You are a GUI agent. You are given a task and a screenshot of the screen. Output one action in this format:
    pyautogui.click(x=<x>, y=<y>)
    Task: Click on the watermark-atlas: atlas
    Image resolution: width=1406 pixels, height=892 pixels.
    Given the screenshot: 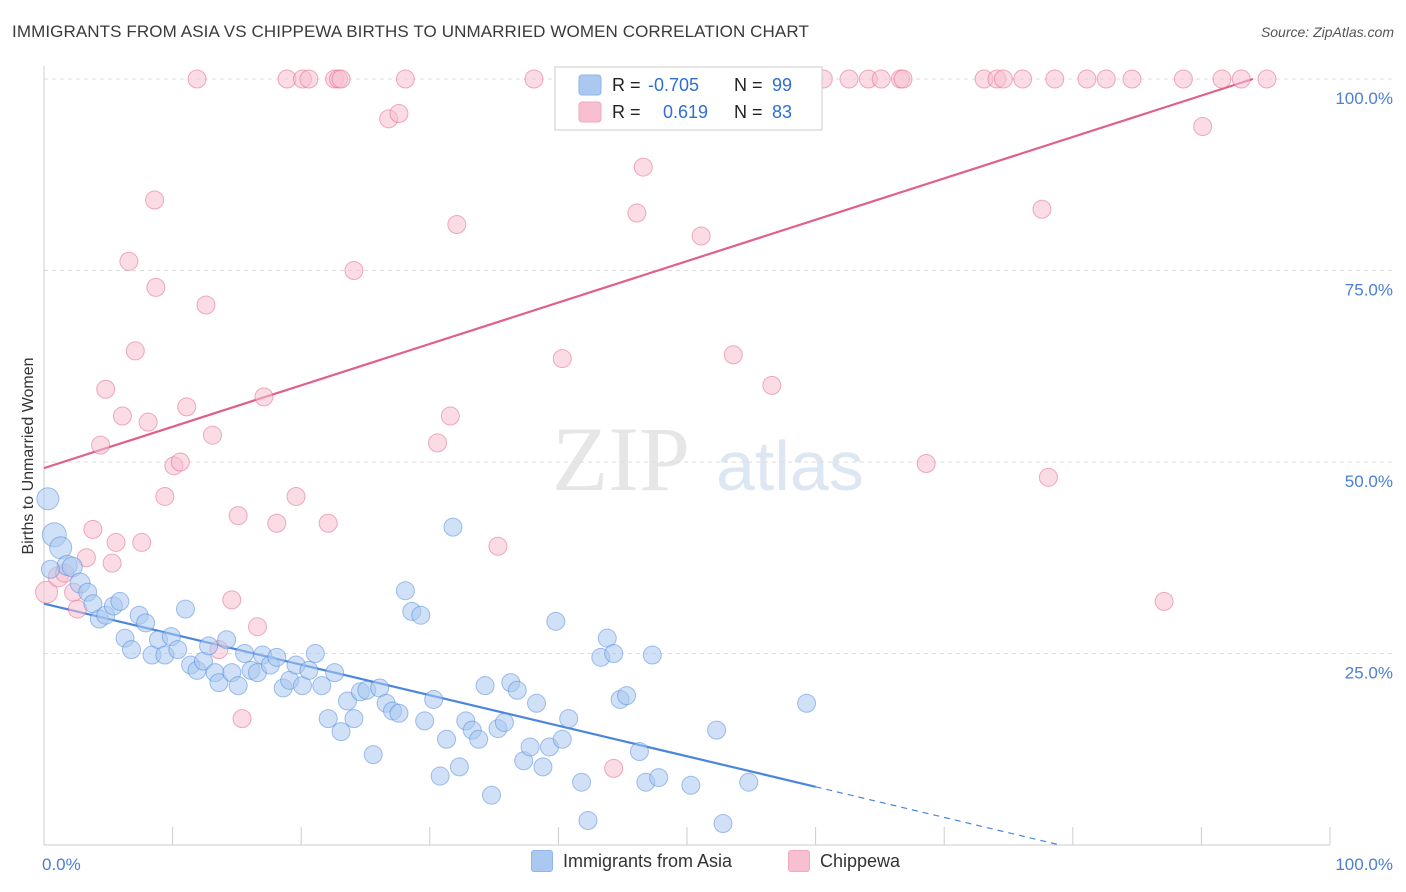 What is the action you would take?
    pyautogui.click(x=790, y=466)
    